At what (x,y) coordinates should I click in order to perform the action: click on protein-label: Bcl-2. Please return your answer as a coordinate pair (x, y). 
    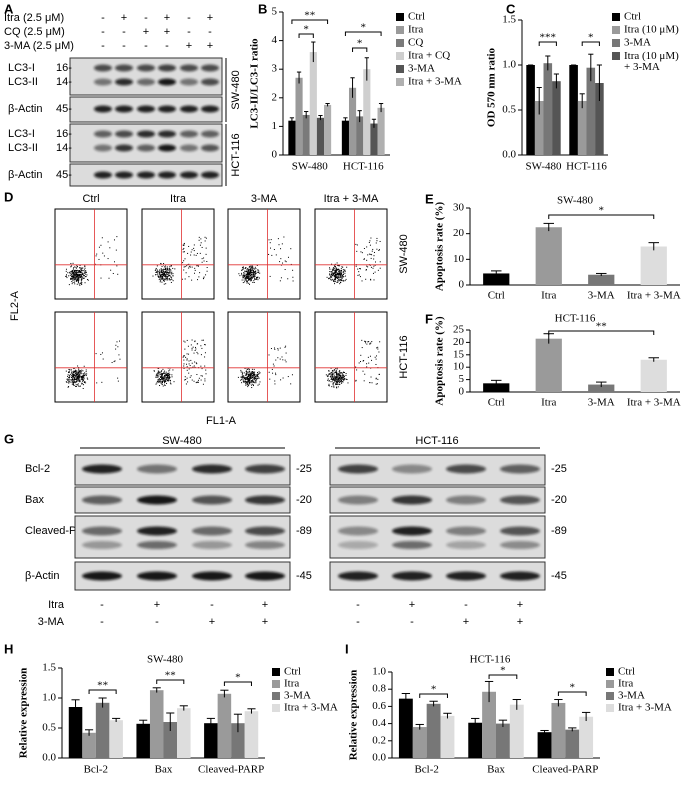
    Looking at the image, I should click on (37, 469).